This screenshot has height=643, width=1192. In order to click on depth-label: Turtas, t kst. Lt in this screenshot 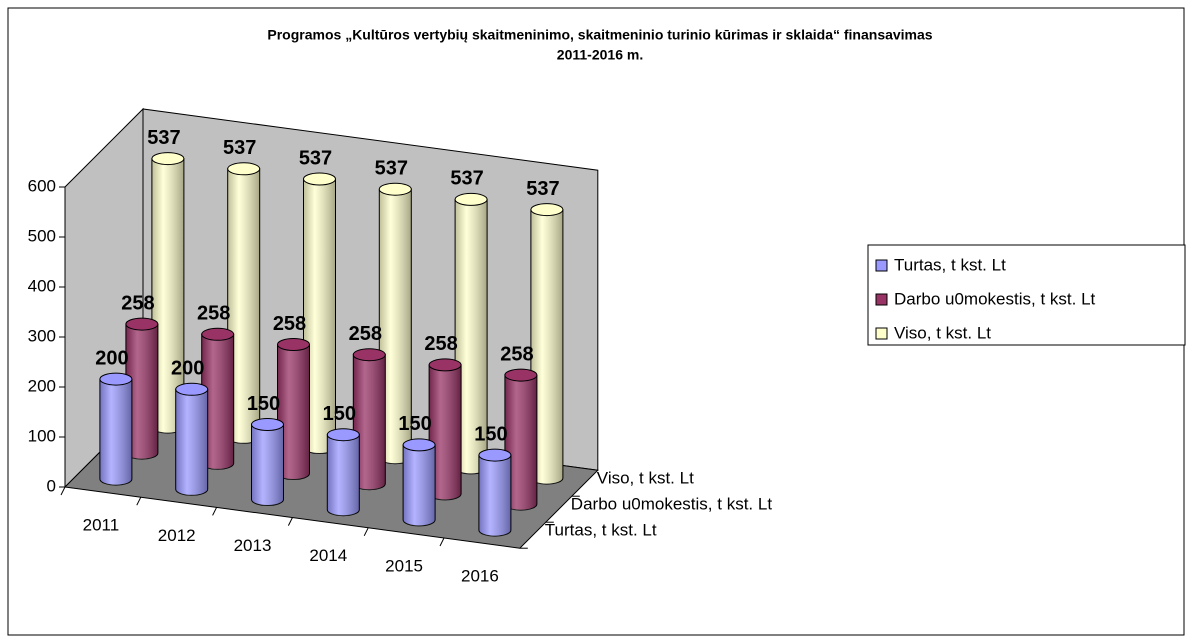, I will do `click(601, 530)`.